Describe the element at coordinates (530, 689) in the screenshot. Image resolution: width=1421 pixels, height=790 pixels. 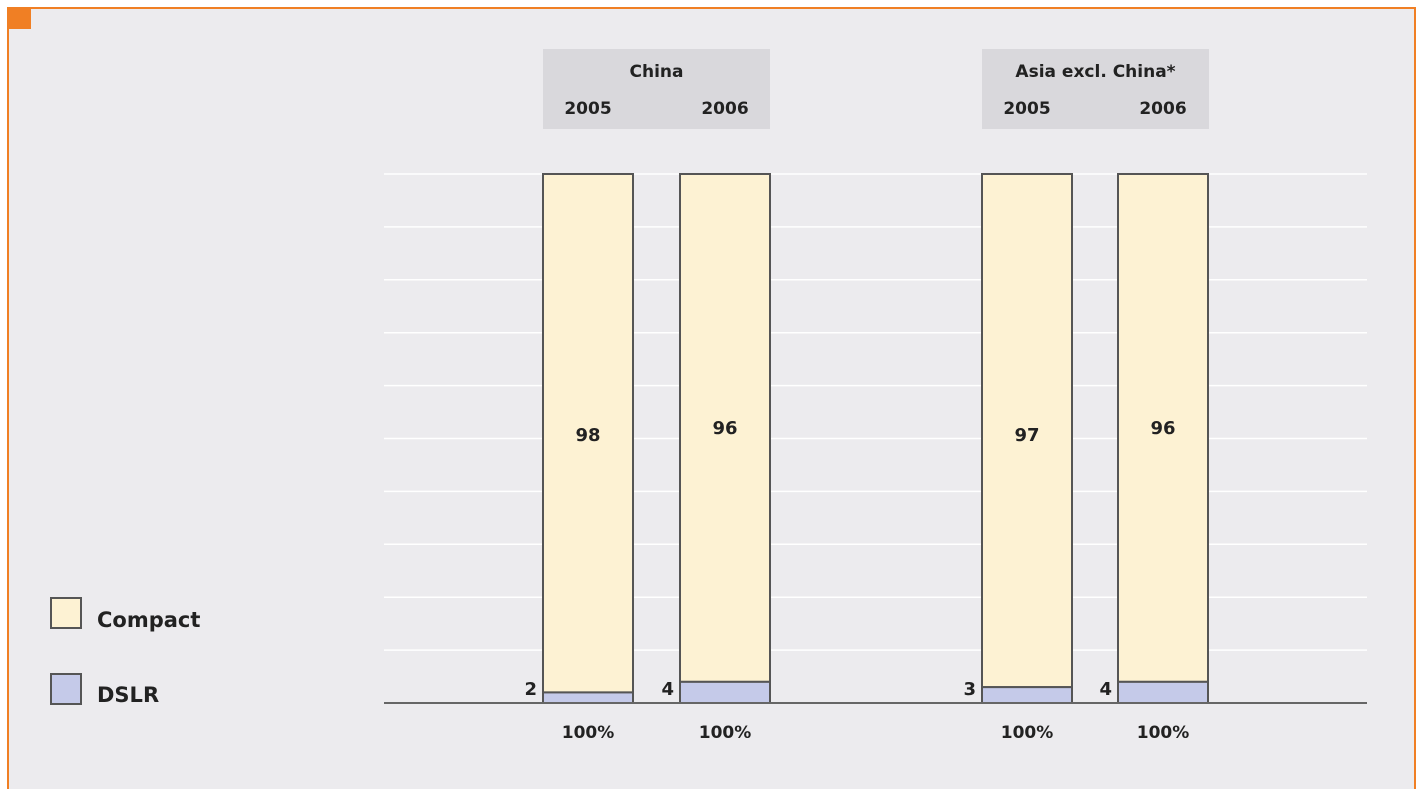
I see `value-label-dslr: 2` at that location.